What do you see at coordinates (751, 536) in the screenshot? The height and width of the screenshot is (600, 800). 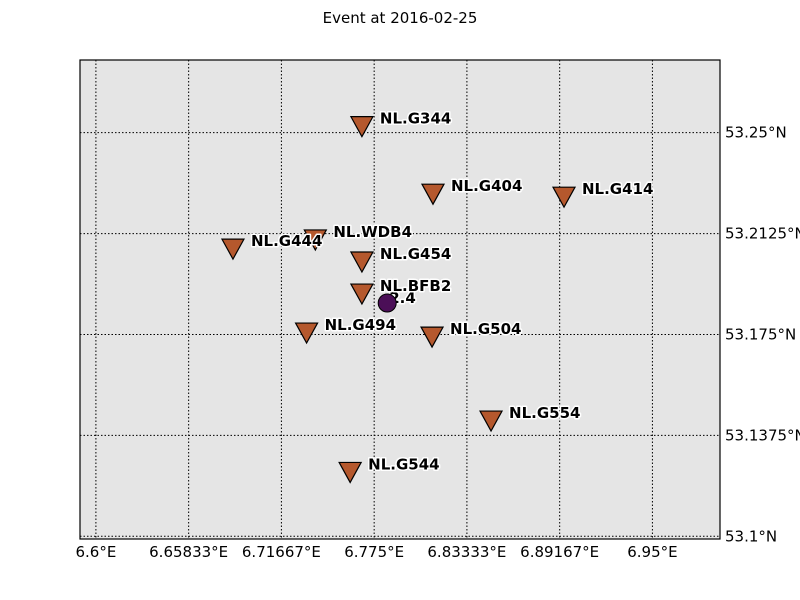 I see `lat-tick-label: 53.1°N` at bounding box center [751, 536].